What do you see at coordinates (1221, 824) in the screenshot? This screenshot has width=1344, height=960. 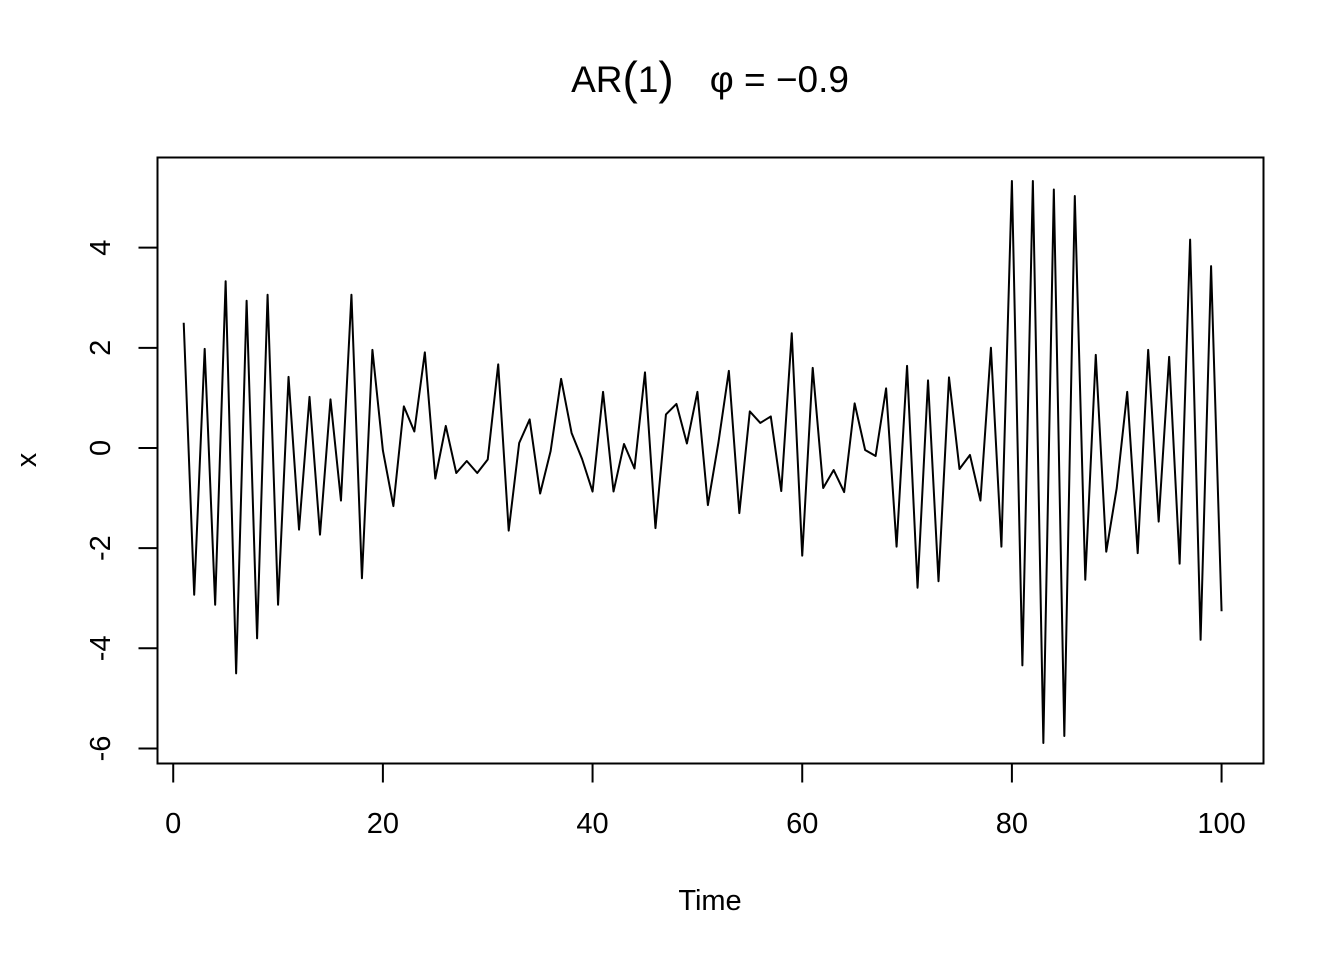 I see `x-tick-label: 100` at bounding box center [1221, 824].